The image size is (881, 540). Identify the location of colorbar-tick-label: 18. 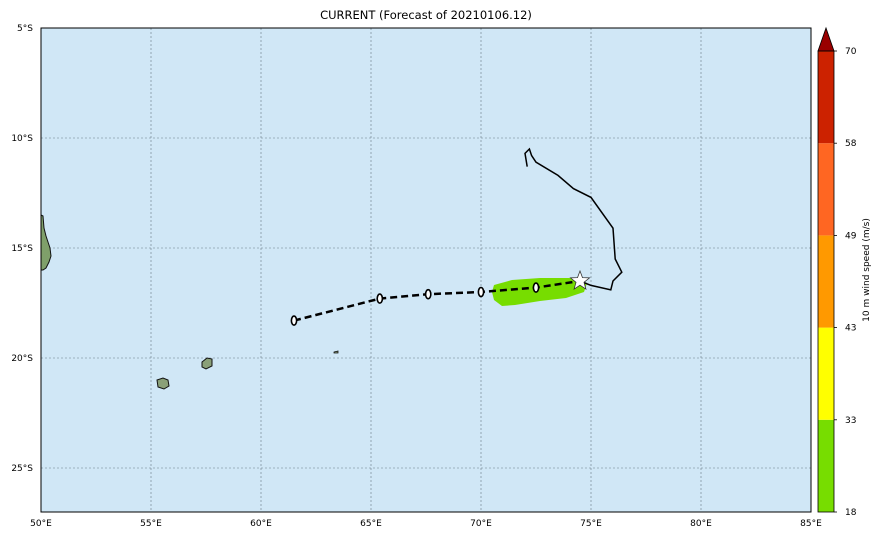
(851, 513).